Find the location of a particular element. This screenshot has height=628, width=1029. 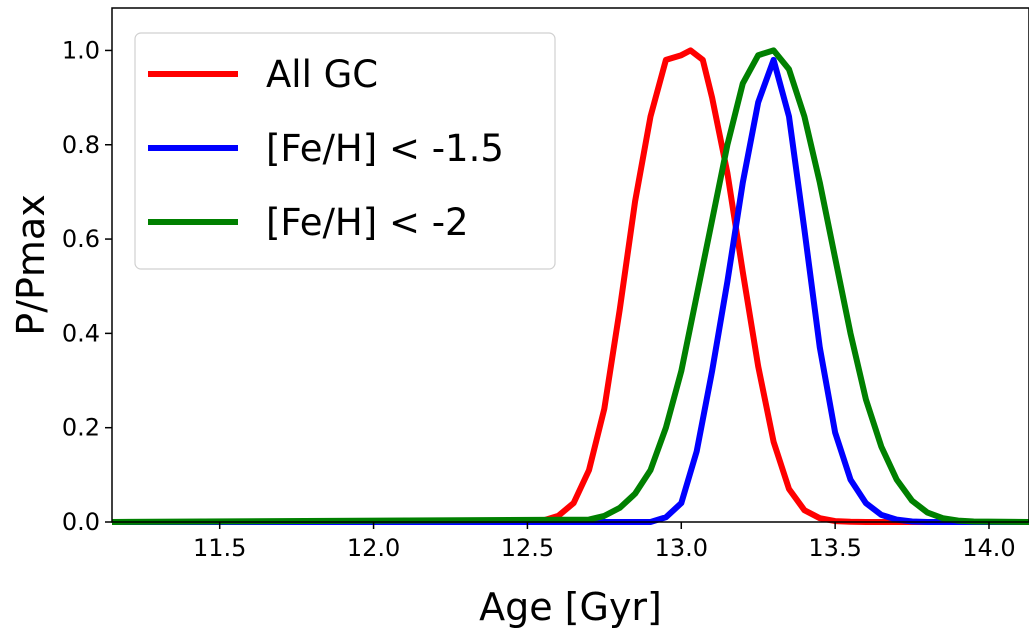

legend-label-3: [Fe/H] < -2 is located at coordinates (367, 222).